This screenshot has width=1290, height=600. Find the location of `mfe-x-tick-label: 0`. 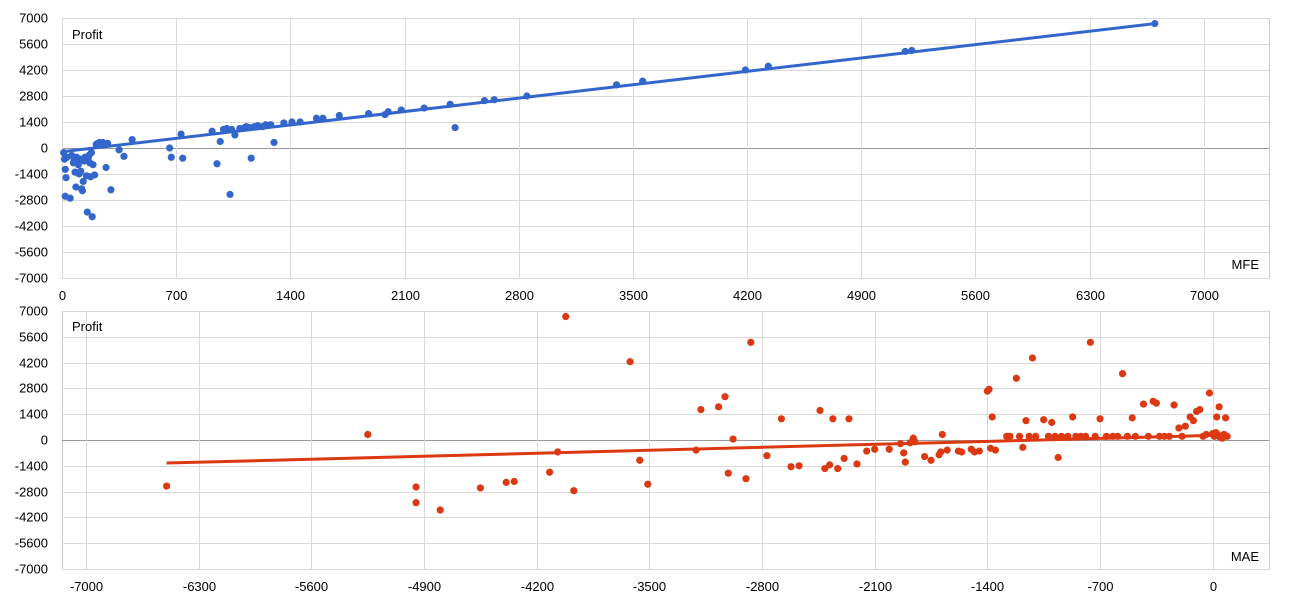

mfe-x-tick-label: 0 is located at coordinates (62, 295).